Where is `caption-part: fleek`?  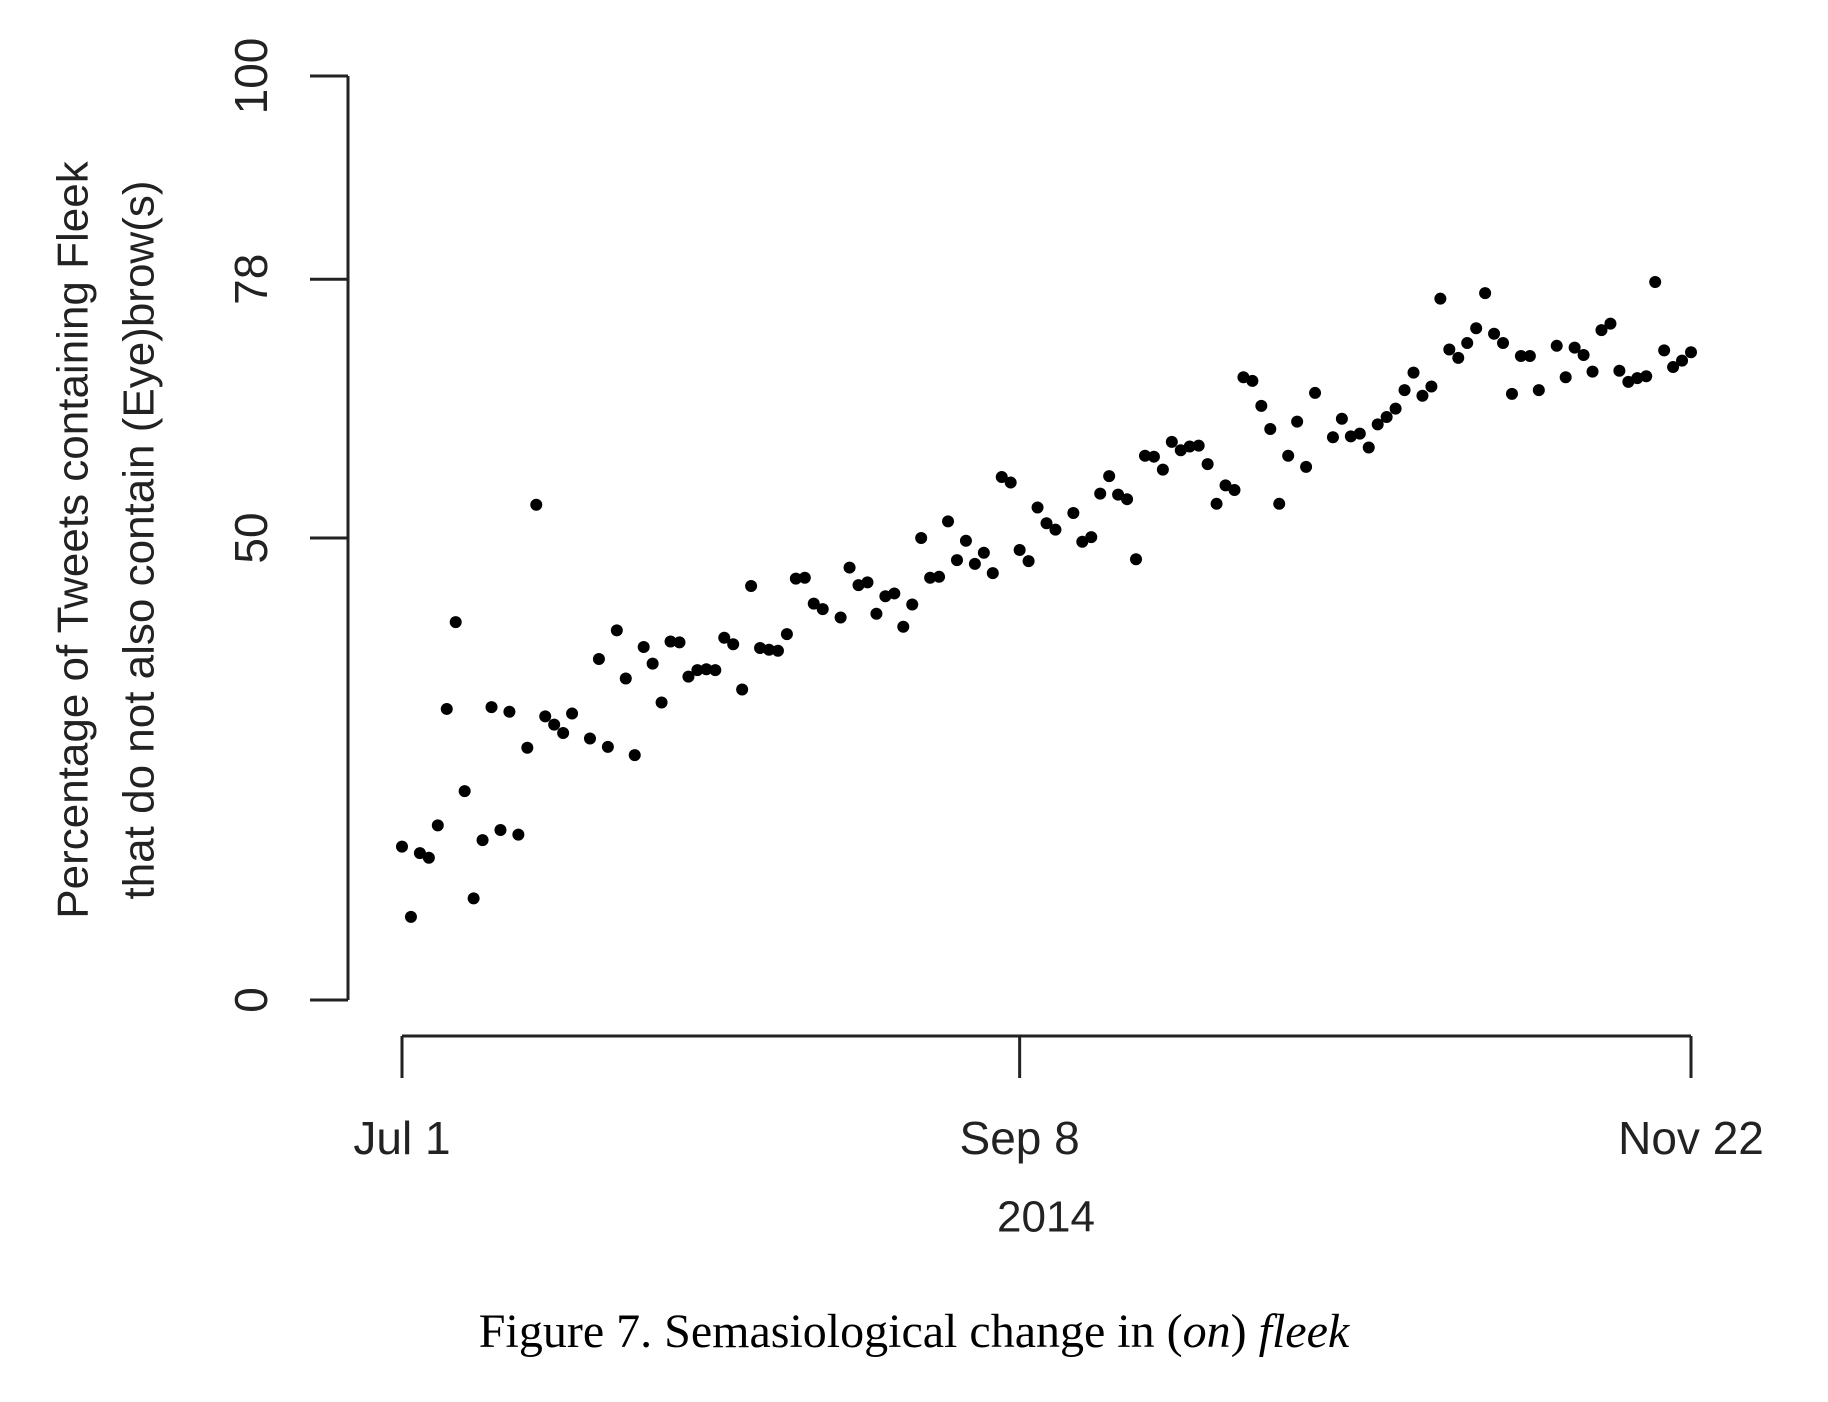
caption-part: fleek is located at coordinates (1305, 1331).